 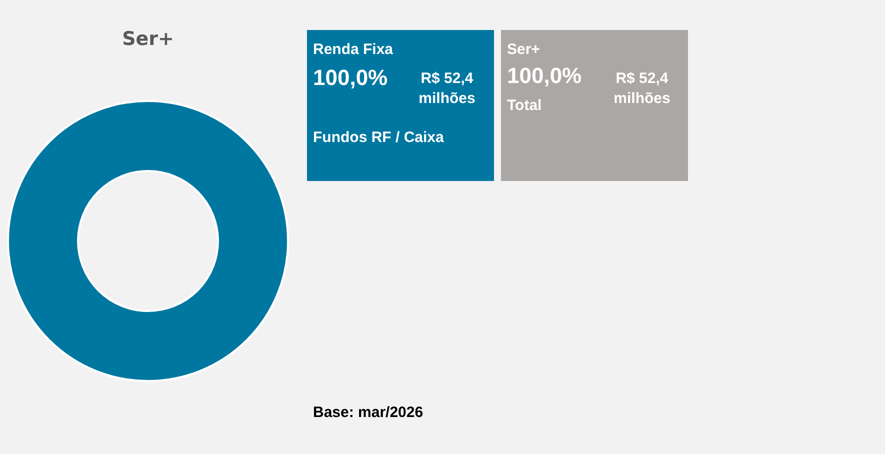 I want to click on text: Ser+, so click(x=523, y=49).